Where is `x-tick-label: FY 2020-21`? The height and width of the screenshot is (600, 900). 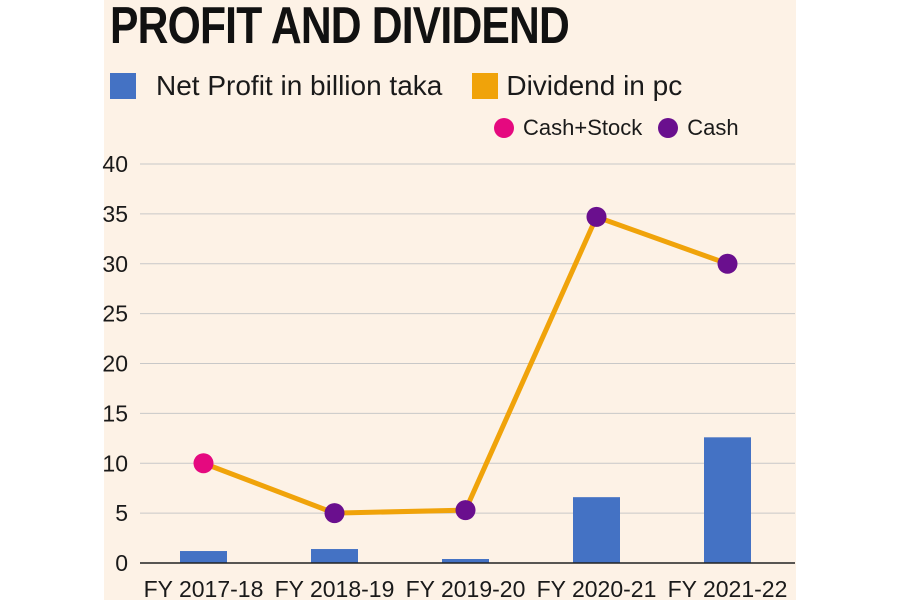 x-tick-label: FY 2020-21 is located at coordinates (597, 588).